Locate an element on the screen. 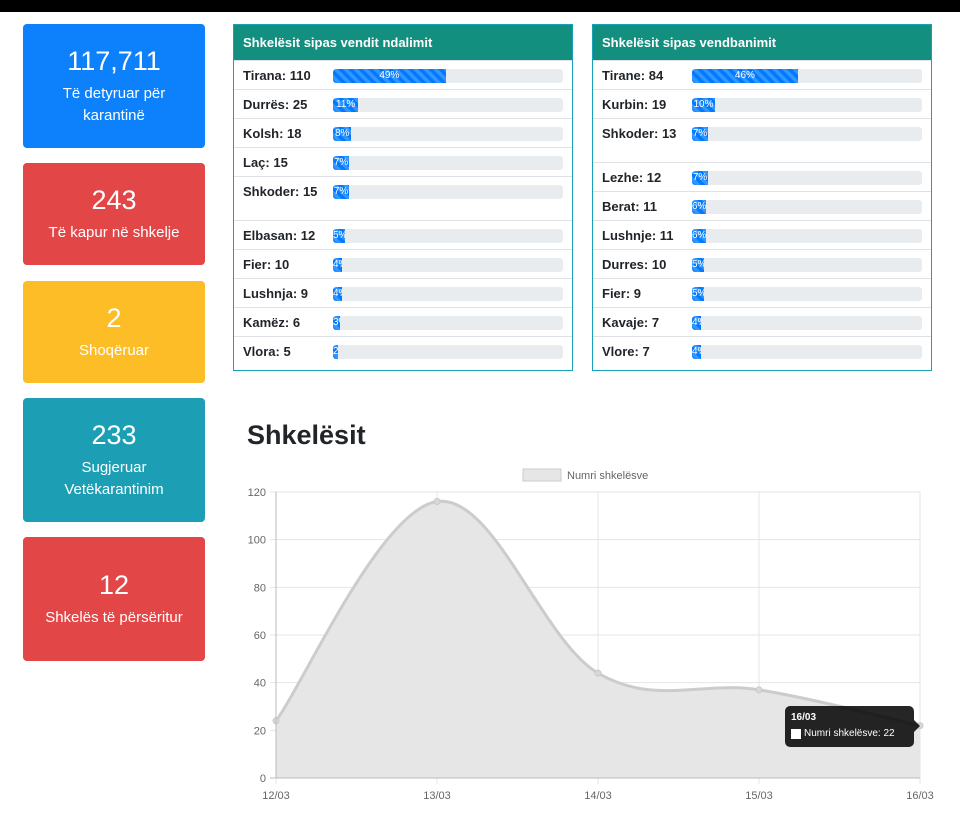 Image resolution: width=960 pixels, height=822 pixels. table-row: Kolsh: 18 8% is located at coordinates (403, 132).